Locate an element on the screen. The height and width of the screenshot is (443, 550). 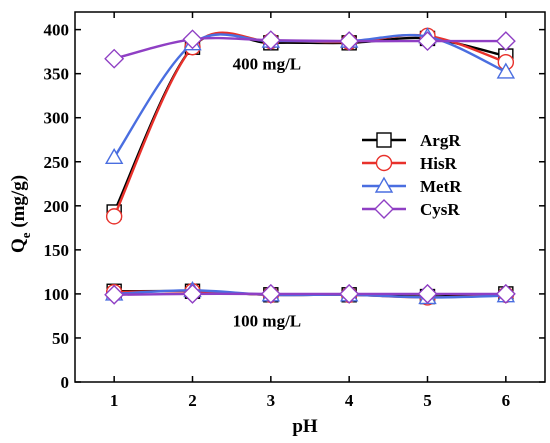
legend-label: ArgR is located at coordinates (440, 140).